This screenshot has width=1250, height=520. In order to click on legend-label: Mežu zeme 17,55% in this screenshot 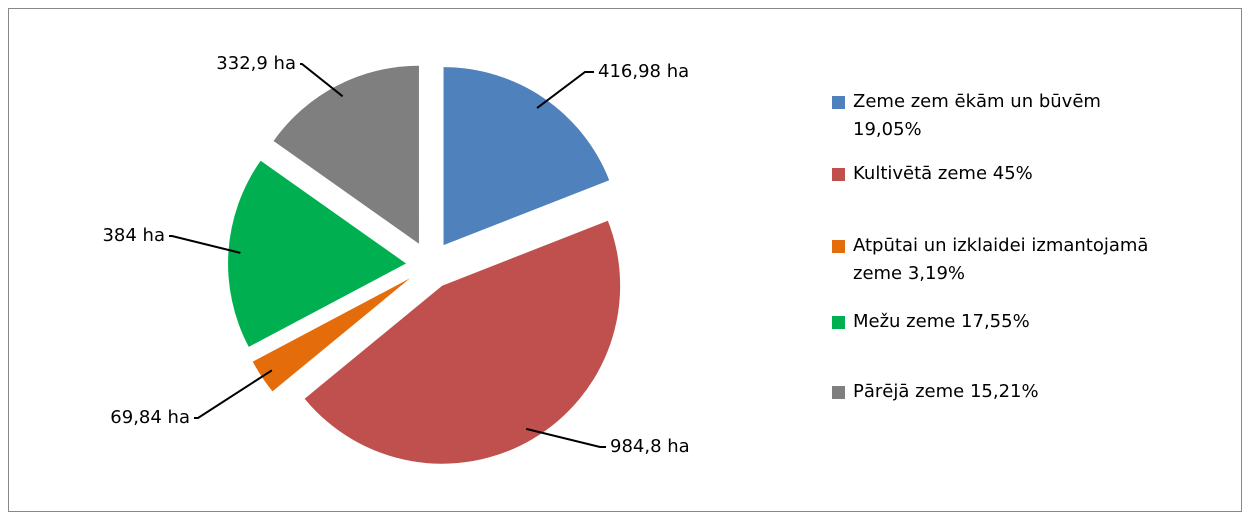, I will do `click(941, 321)`.